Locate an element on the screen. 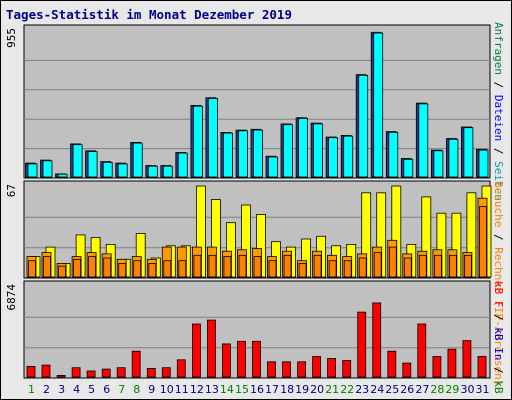 The image size is (512, 400). legend-entry: Anfragen is located at coordinates (498, 48).